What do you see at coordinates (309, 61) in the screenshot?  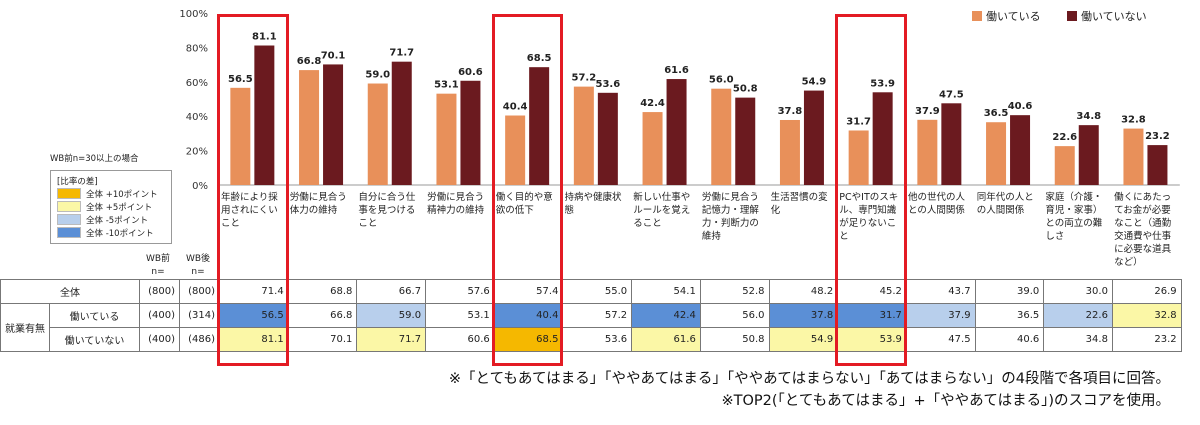 I see `bar-data-label: 66.8` at bounding box center [309, 61].